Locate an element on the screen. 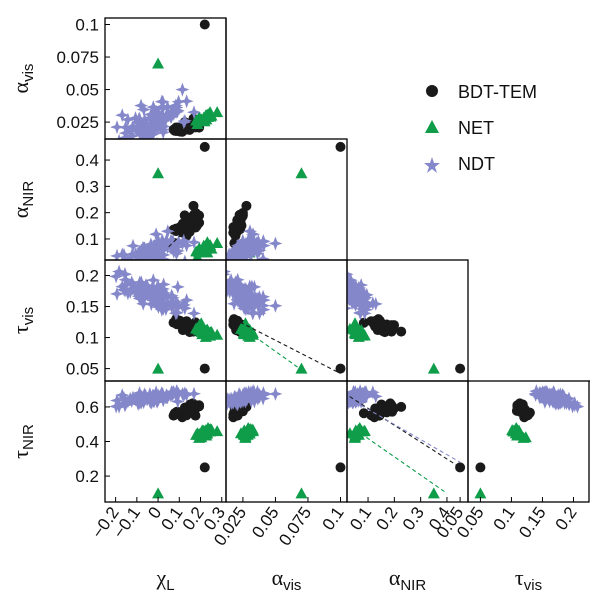  axis-symbol: α is located at coordinates (395, 577).